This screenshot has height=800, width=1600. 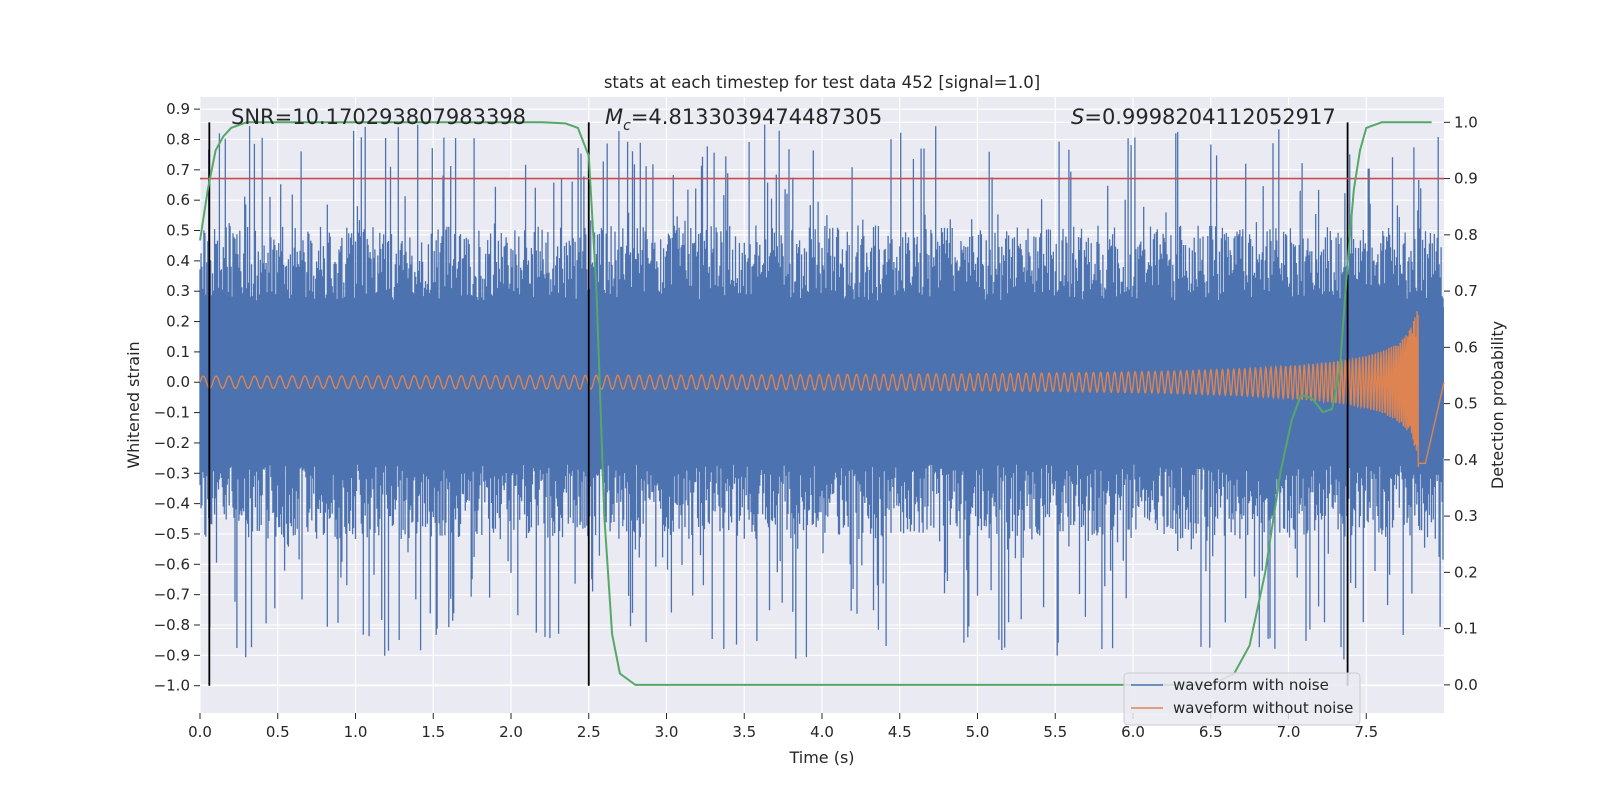 I want to click on x-tick-label-6: 3.0, so click(x=667, y=732).